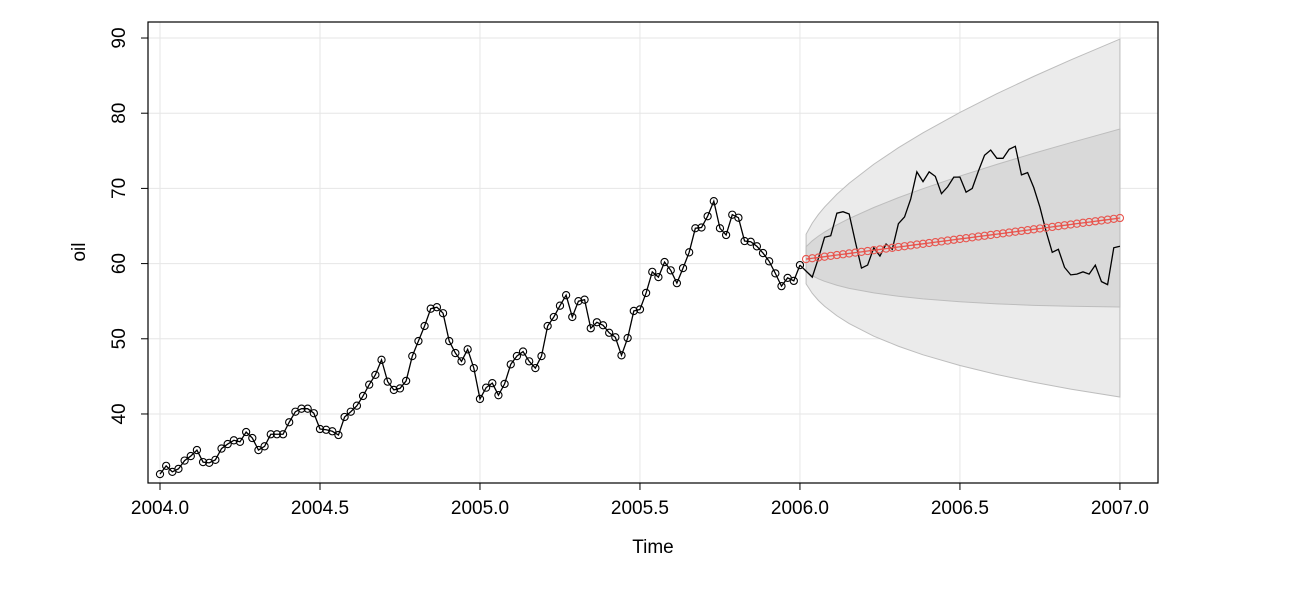 The image size is (1300, 600). What do you see at coordinates (960, 508) in the screenshot?
I see `x-tick-label: 2006.5` at bounding box center [960, 508].